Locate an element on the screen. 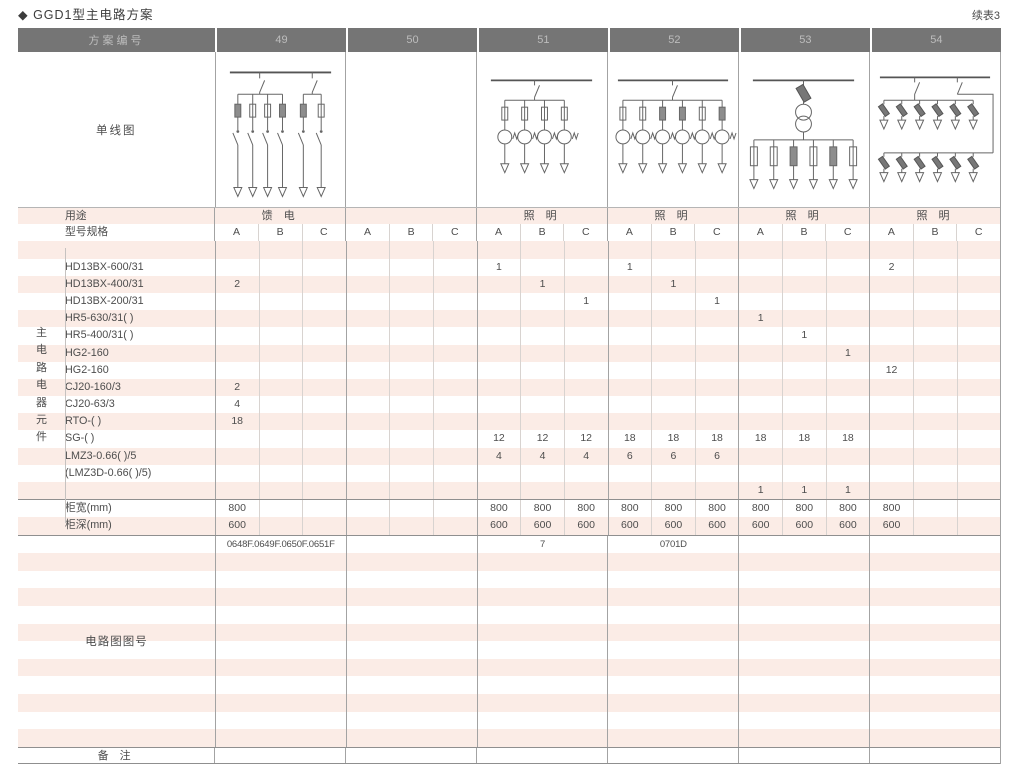 This screenshot has height=765, width=1018. component-row: HG2-160 12 is located at coordinates (509, 370).